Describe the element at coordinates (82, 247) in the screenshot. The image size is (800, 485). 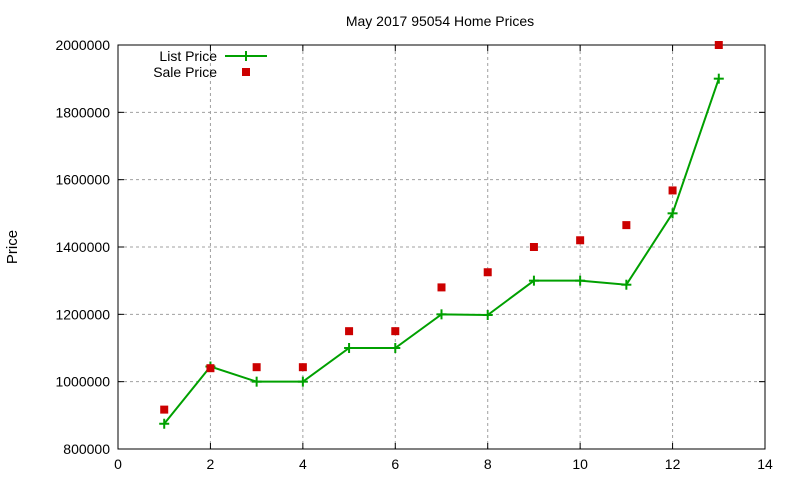
I see `y-tick-label: 1400000` at that location.